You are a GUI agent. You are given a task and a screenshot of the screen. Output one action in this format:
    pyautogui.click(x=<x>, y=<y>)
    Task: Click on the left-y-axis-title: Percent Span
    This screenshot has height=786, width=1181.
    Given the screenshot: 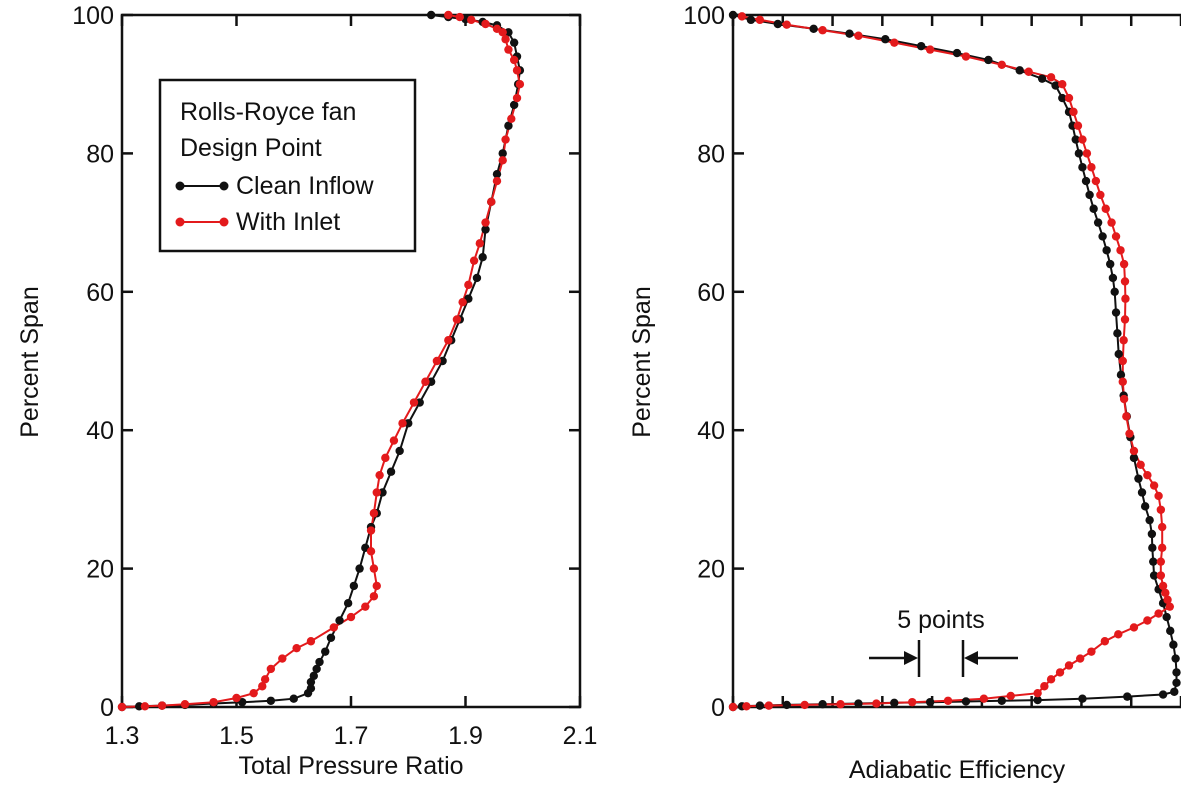 What is the action you would take?
    pyautogui.click(x=30, y=362)
    